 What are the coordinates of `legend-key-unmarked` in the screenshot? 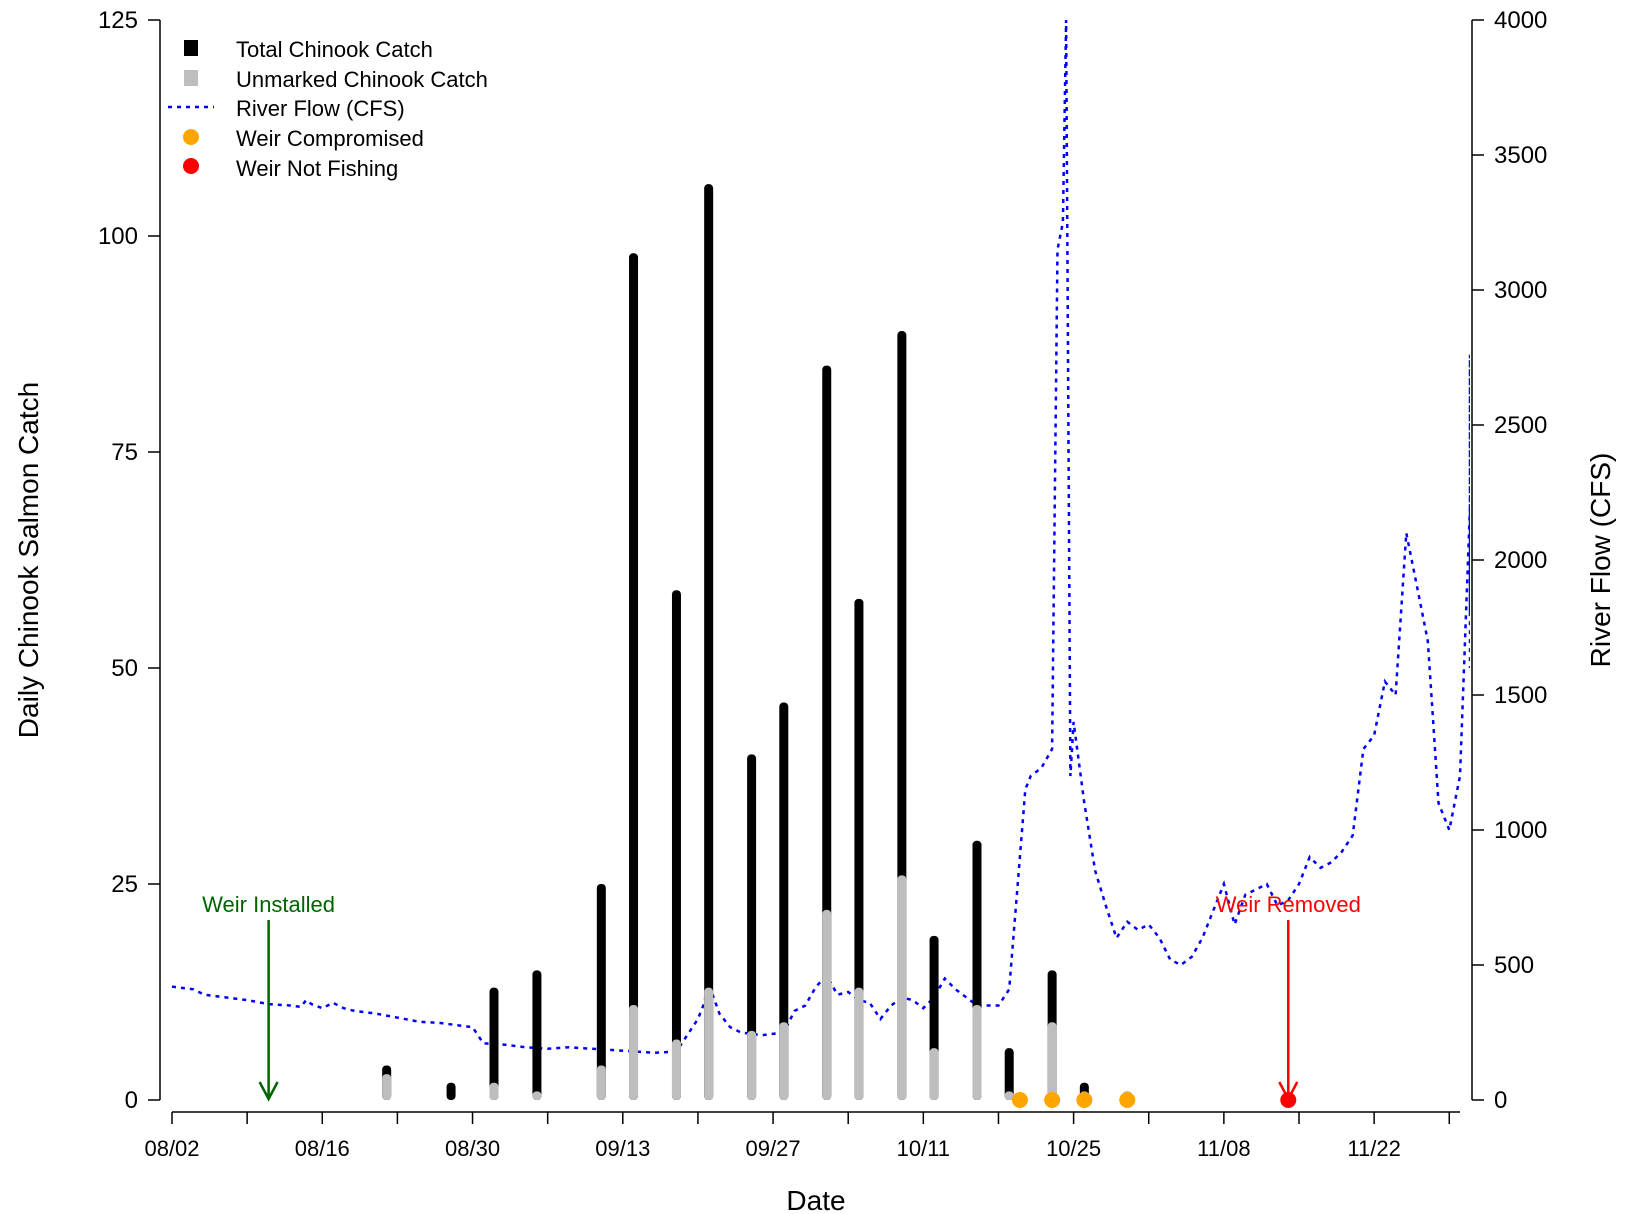 It's located at (191, 78).